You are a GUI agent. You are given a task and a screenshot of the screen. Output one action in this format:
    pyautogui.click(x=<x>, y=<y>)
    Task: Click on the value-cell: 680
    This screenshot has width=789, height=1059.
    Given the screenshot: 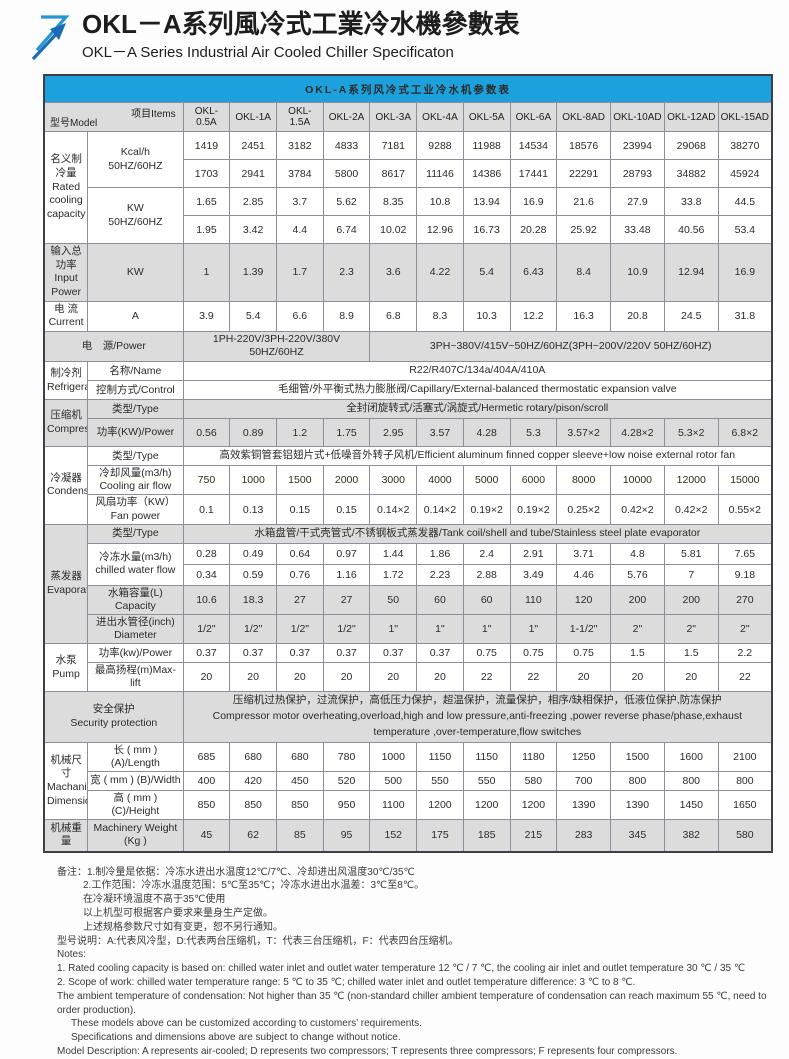 What is the action you would take?
    pyautogui.click(x=300, y=756)
    